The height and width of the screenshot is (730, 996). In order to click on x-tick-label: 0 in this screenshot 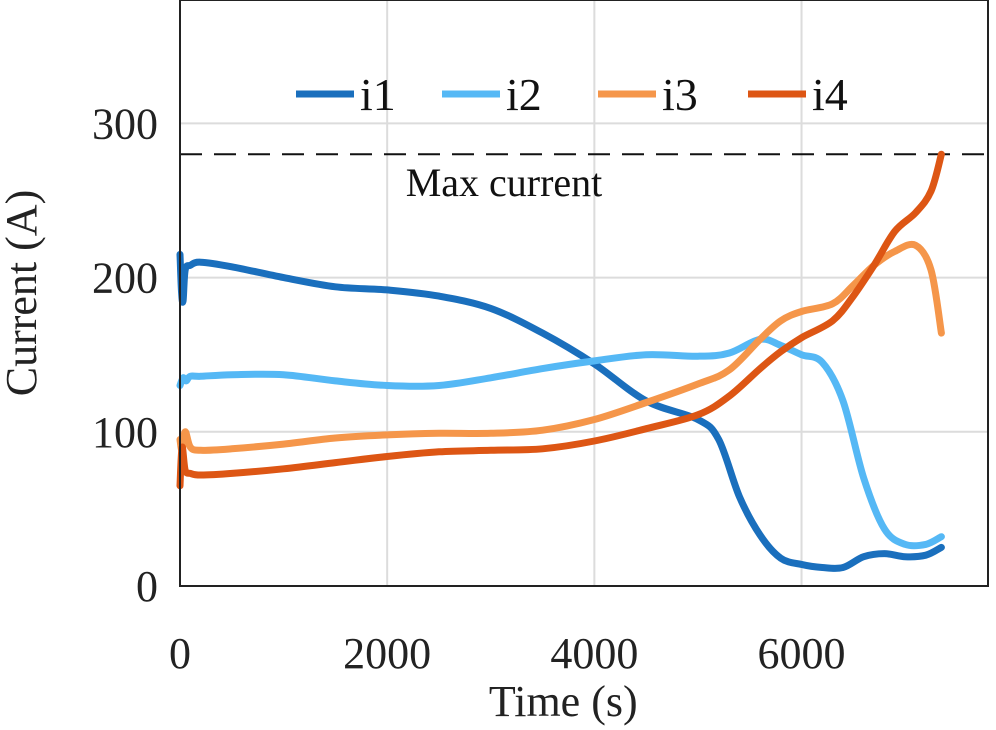, I will do `click(180, 653)`.